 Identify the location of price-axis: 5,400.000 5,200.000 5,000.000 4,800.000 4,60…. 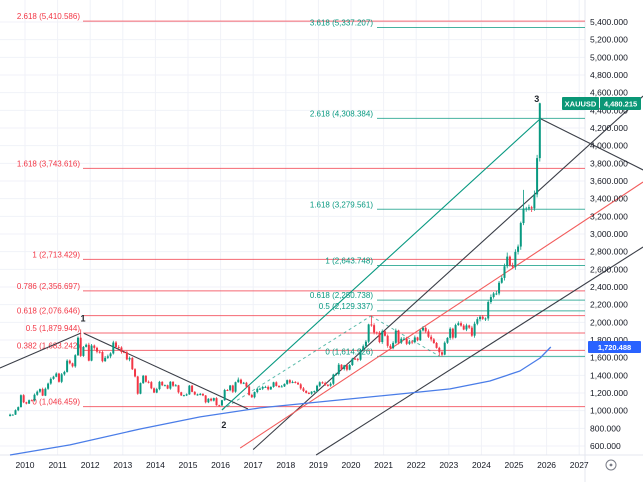
(609, 234).